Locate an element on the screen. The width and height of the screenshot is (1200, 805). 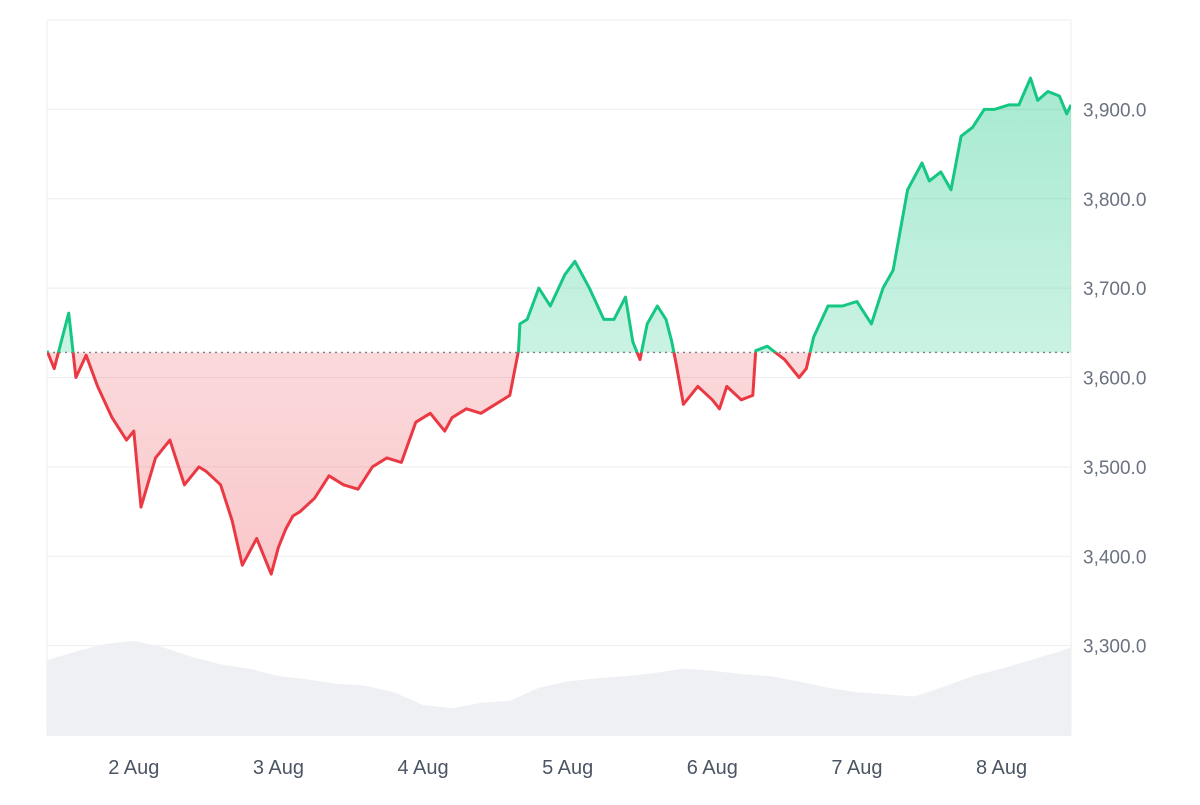
y-tick-label: 3,400.0 is located at coordinates (1114, 557).